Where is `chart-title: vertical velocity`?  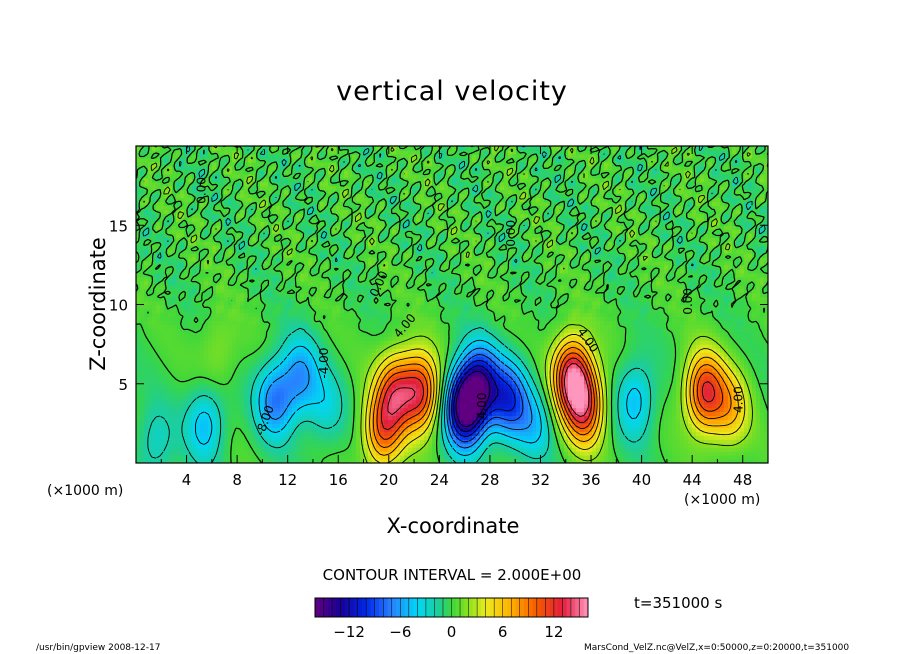
chart-title: vertical velocity is located at coordinates (452, 91).